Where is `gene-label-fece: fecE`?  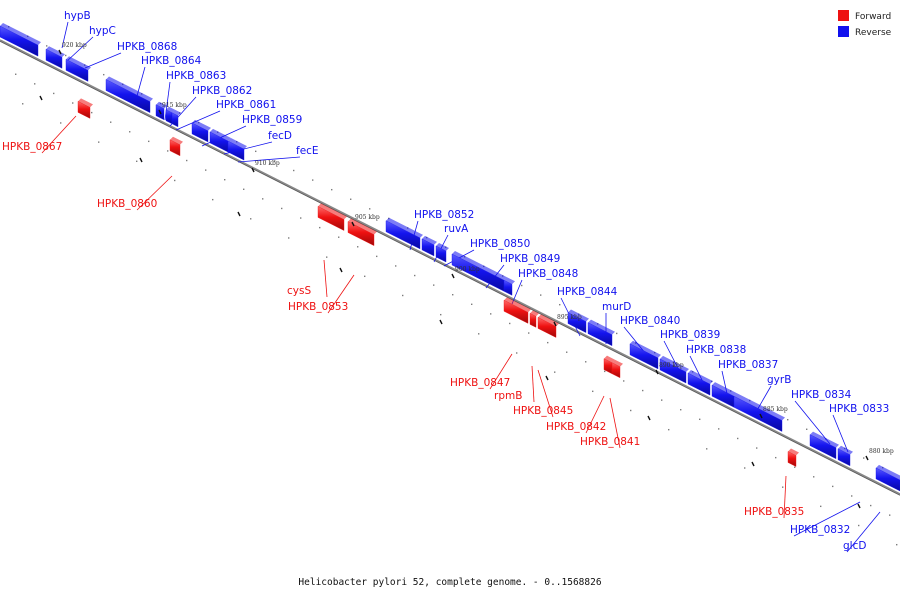 gene-label-fece: fecE is located at coordinates (307, 151).